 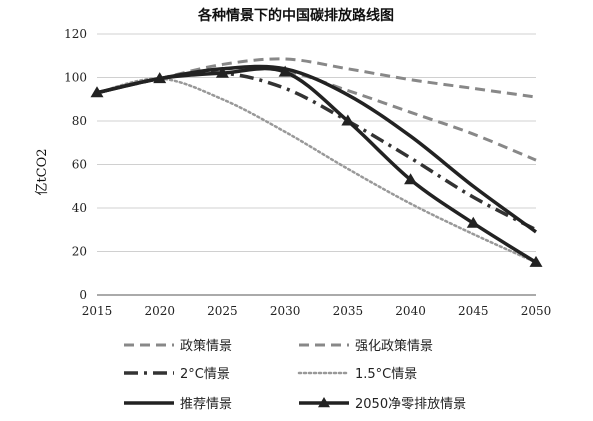 I want to click on x-tick-label: 2030, so click(x=285, y=311).